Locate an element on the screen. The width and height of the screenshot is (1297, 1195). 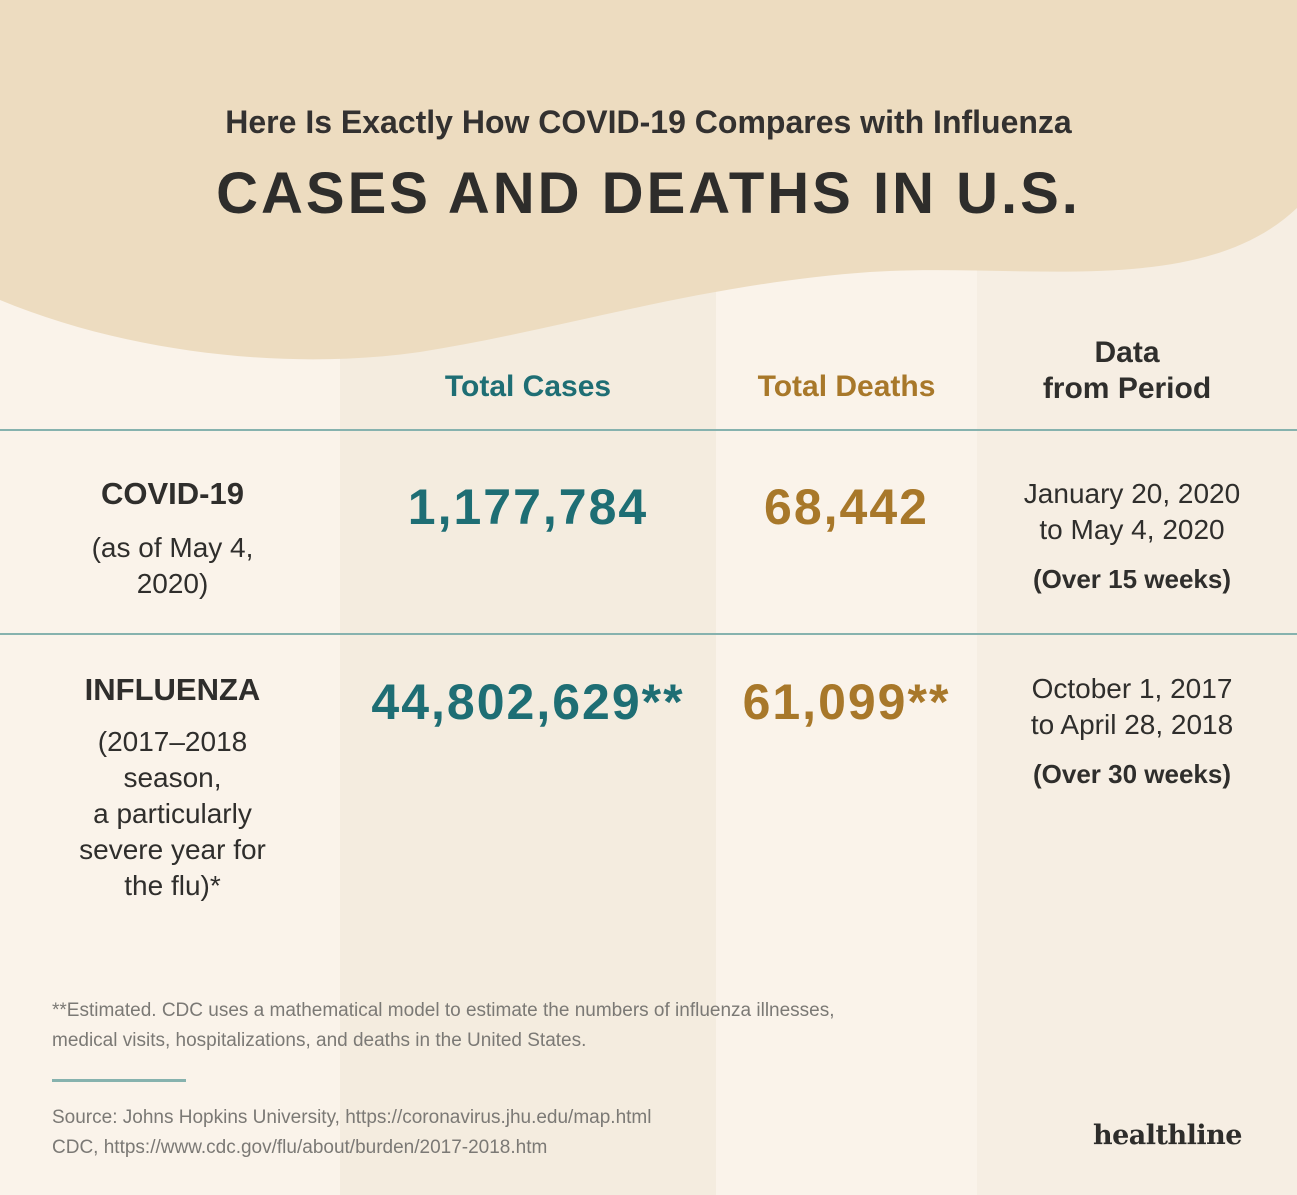
covid-total-deaths: 68,442 is located at coordinates (846, 507).